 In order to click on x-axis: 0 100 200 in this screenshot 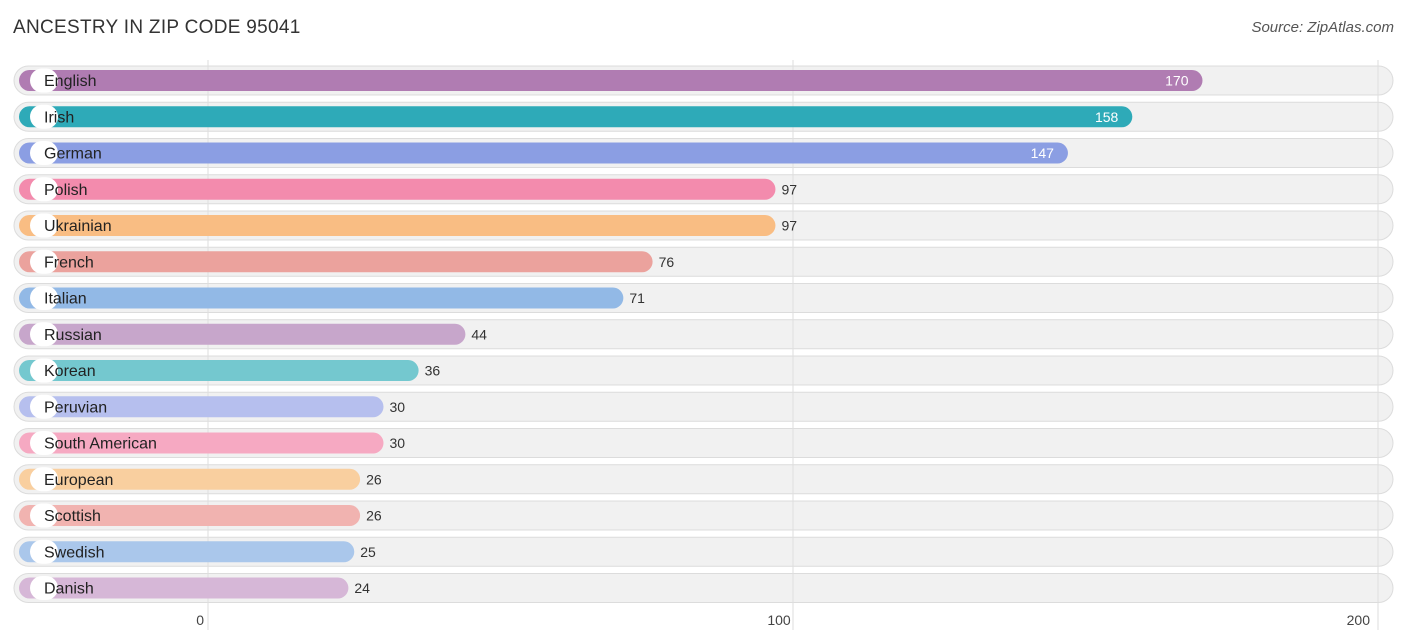, I will do `click(783, 620)`.